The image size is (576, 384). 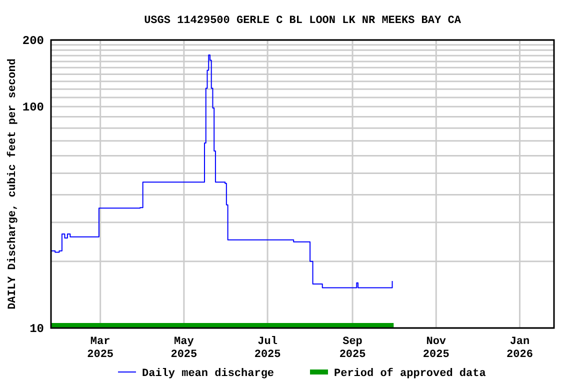 What do you see at coordinates (12, 184) in the screenshot?
I see `y-axis-title: DAILY Discharge, cubic feet per second` at bounding box center [12, 184].